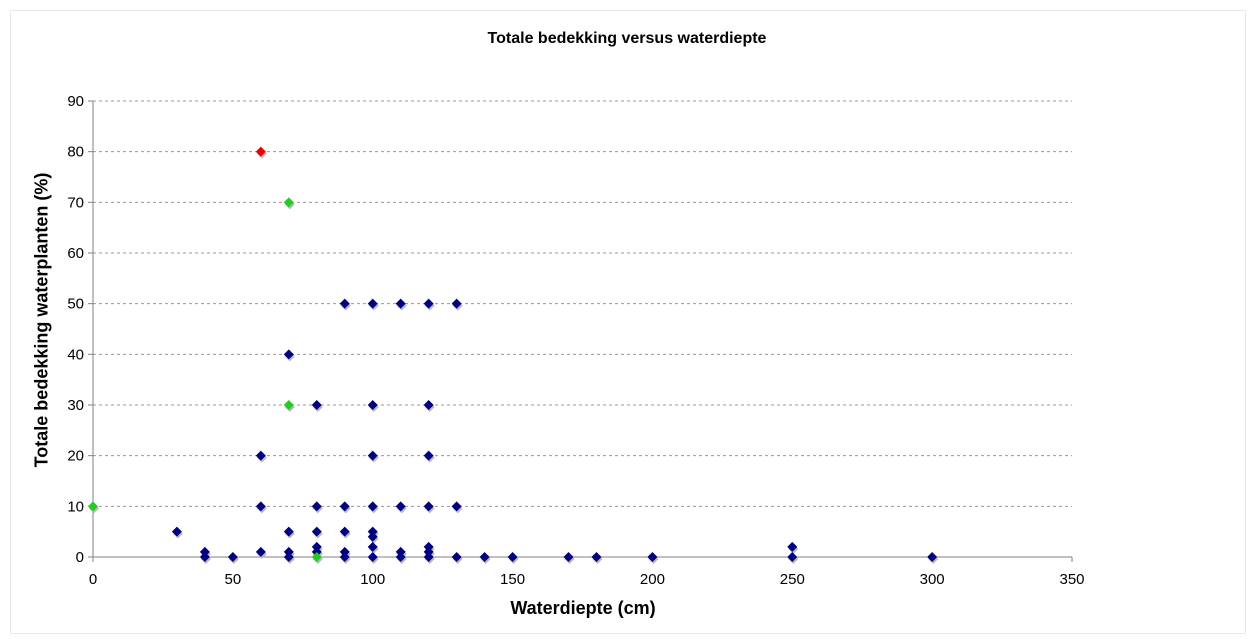 This screenshot has width=1254, height=640. I want to click on x-tick-label: 300, so click(932, 579).